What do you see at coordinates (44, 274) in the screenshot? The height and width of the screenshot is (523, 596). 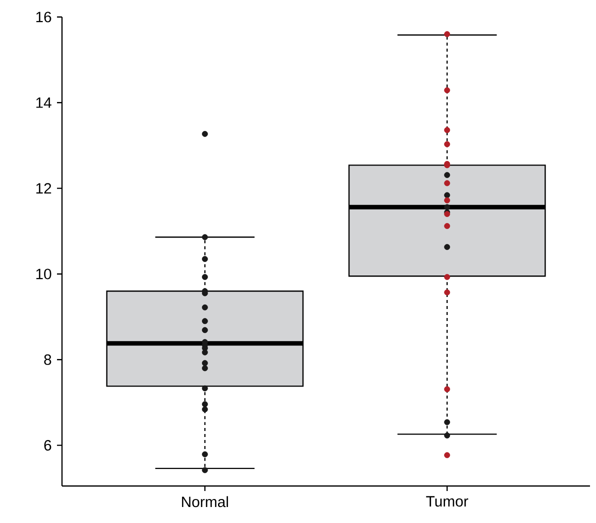 I see `y-tick-label: 10` at bounding box center [44, 274].